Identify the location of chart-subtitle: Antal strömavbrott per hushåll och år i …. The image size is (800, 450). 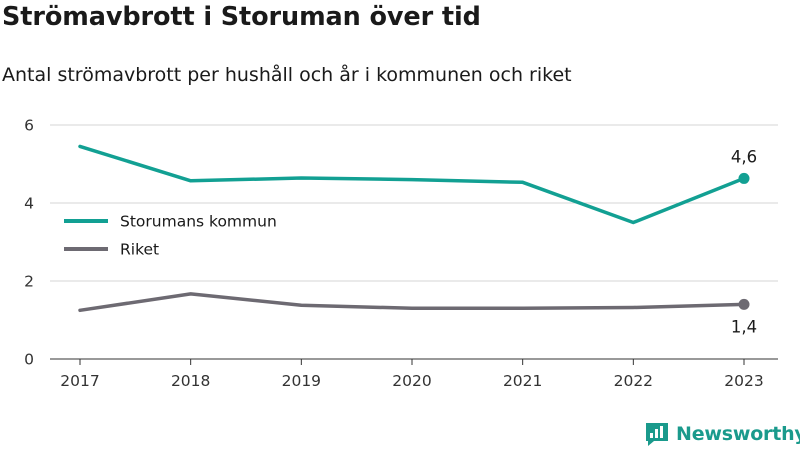
(287, 75).